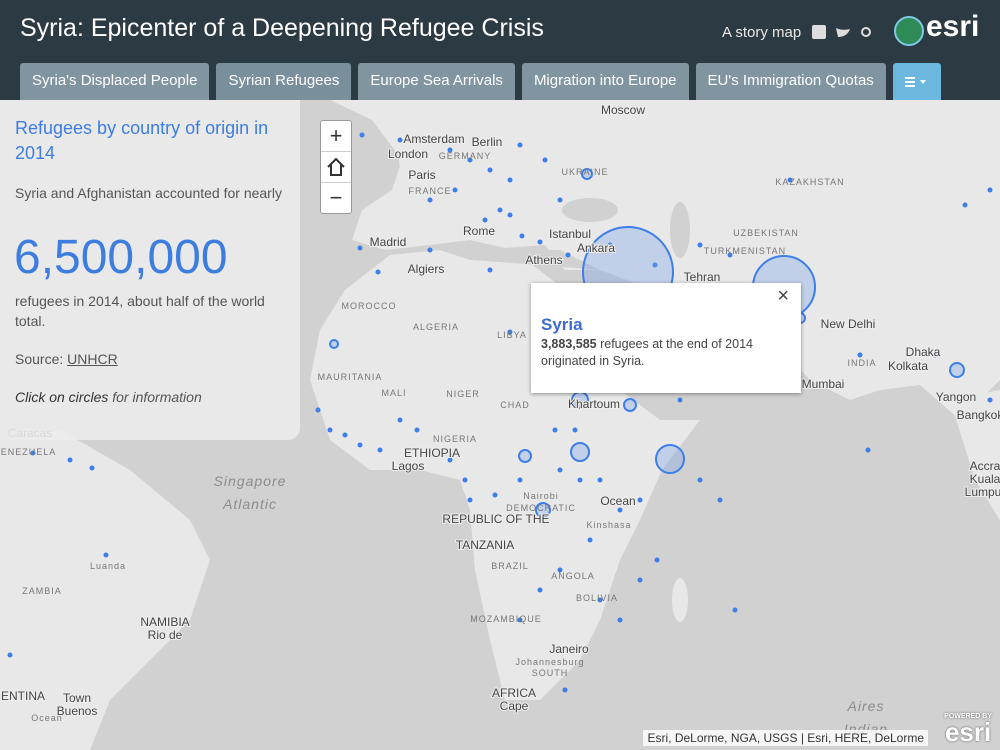 The image size is (1000, 750). Describe the element at coordinates (861, 363) in the screenshot. I see `map-label: INDIA` at that location.